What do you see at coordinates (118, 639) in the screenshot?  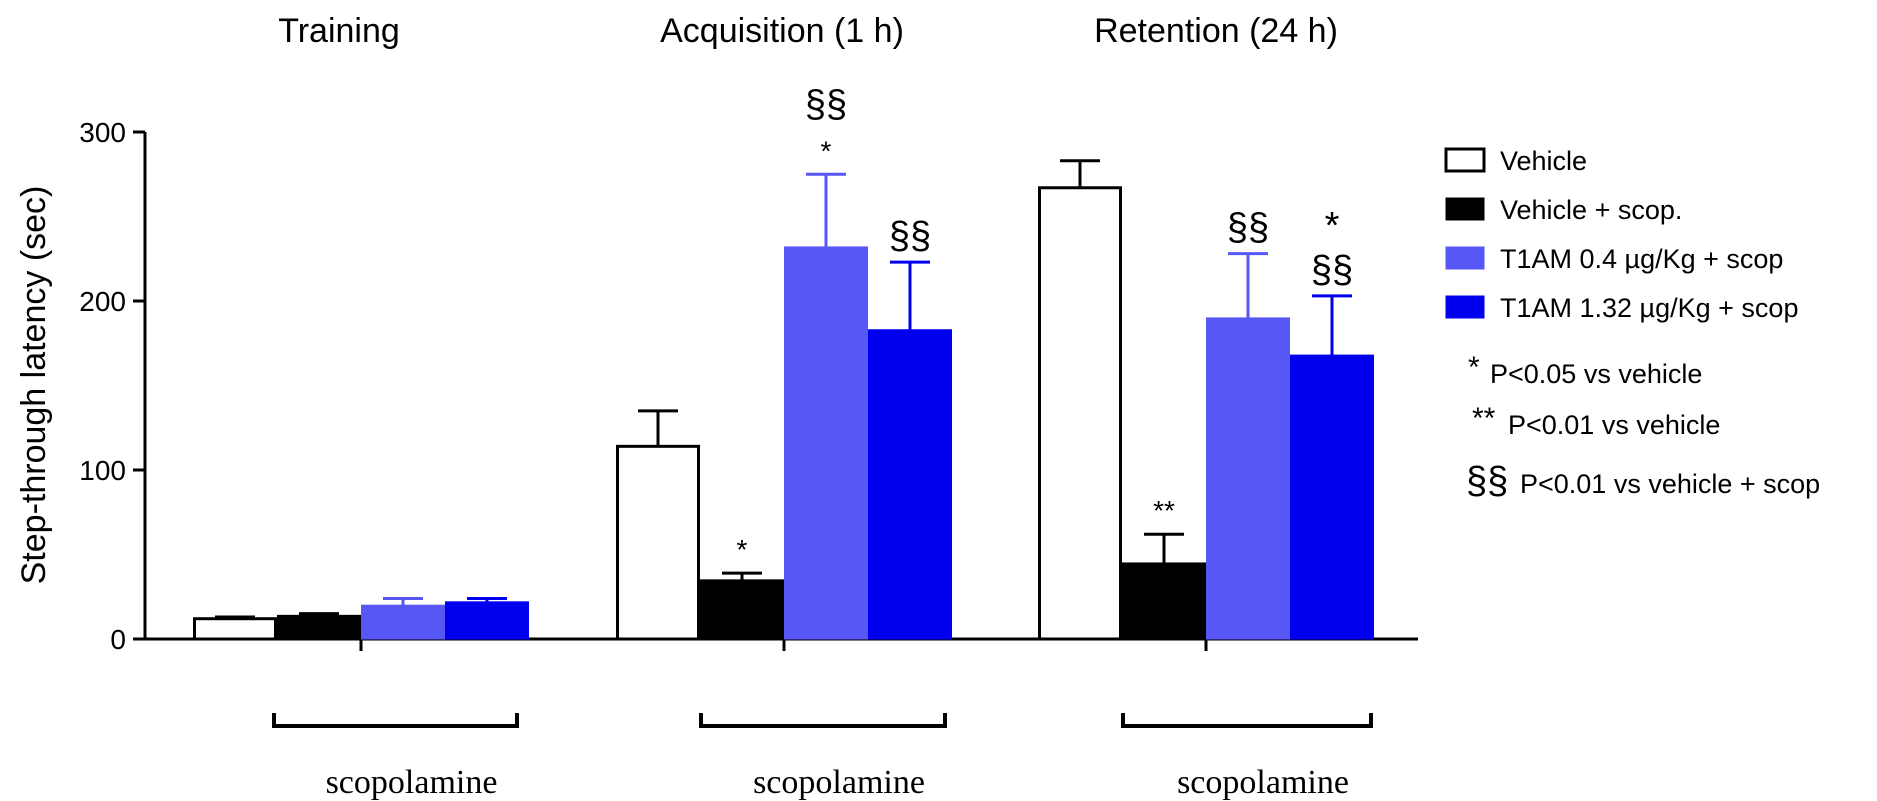 I see `y-tick-label: 0` at bounding box center [118, 639].